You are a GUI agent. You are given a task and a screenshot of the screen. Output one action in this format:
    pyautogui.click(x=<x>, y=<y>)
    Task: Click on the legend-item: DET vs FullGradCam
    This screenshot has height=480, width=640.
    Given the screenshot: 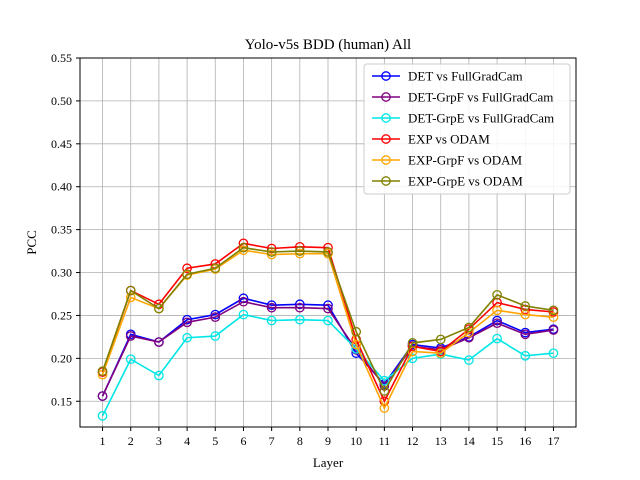 What is the action you would take?
    pyautogui.click(x=447, y=76)
    